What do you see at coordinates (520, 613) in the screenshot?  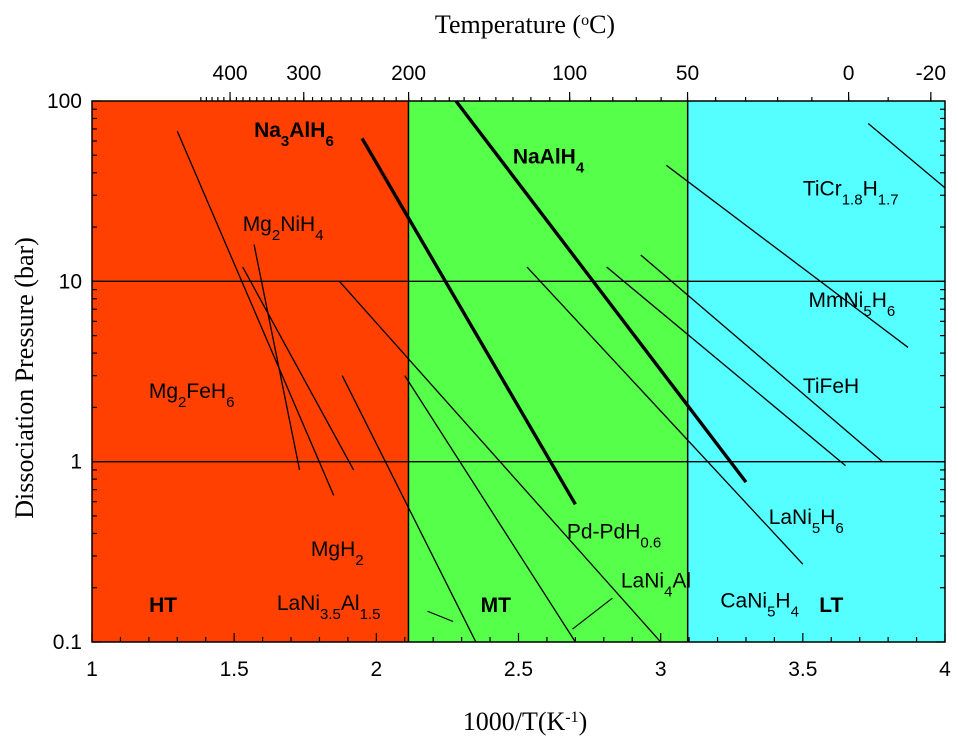 I see `label-leaders` at bounding box center [520, 613].